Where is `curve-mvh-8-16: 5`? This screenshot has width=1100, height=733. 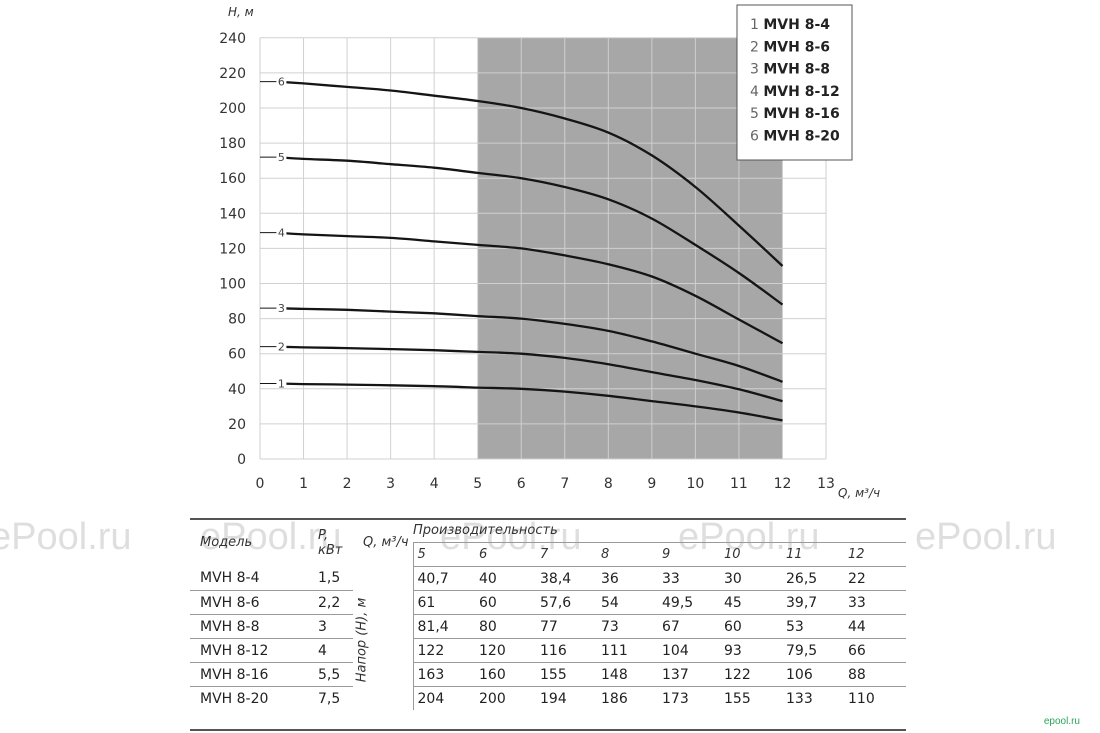 curve-mvh-8-16: 5 is located at coordinates (522, 227).